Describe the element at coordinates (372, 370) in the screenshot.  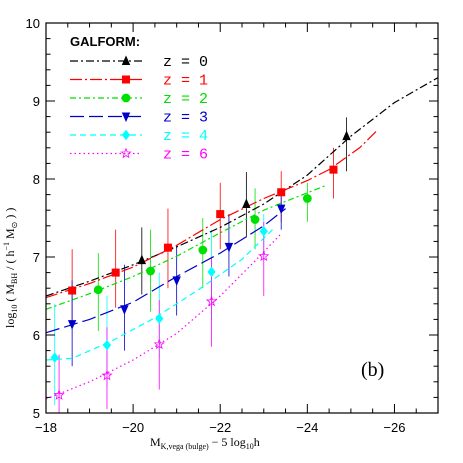
I see `panel-label: (b)` at that location.